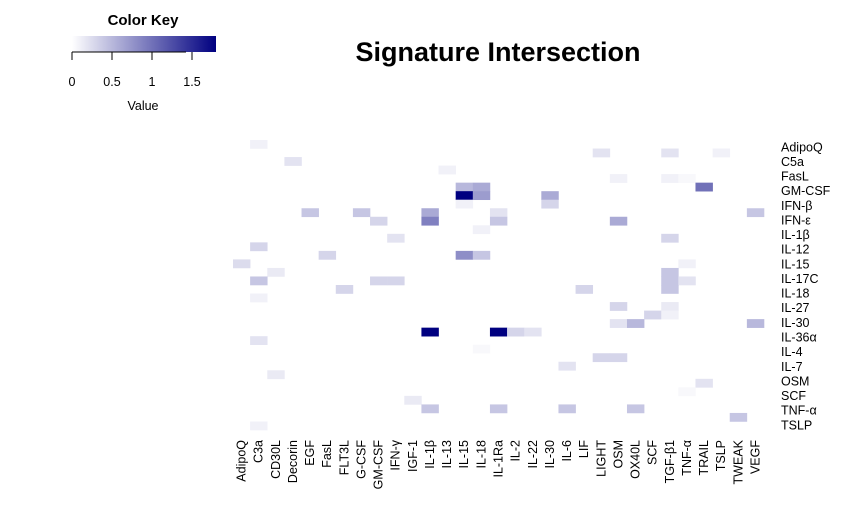  I want to click on color-key-tick-label: 0.5, so click(111, 82).